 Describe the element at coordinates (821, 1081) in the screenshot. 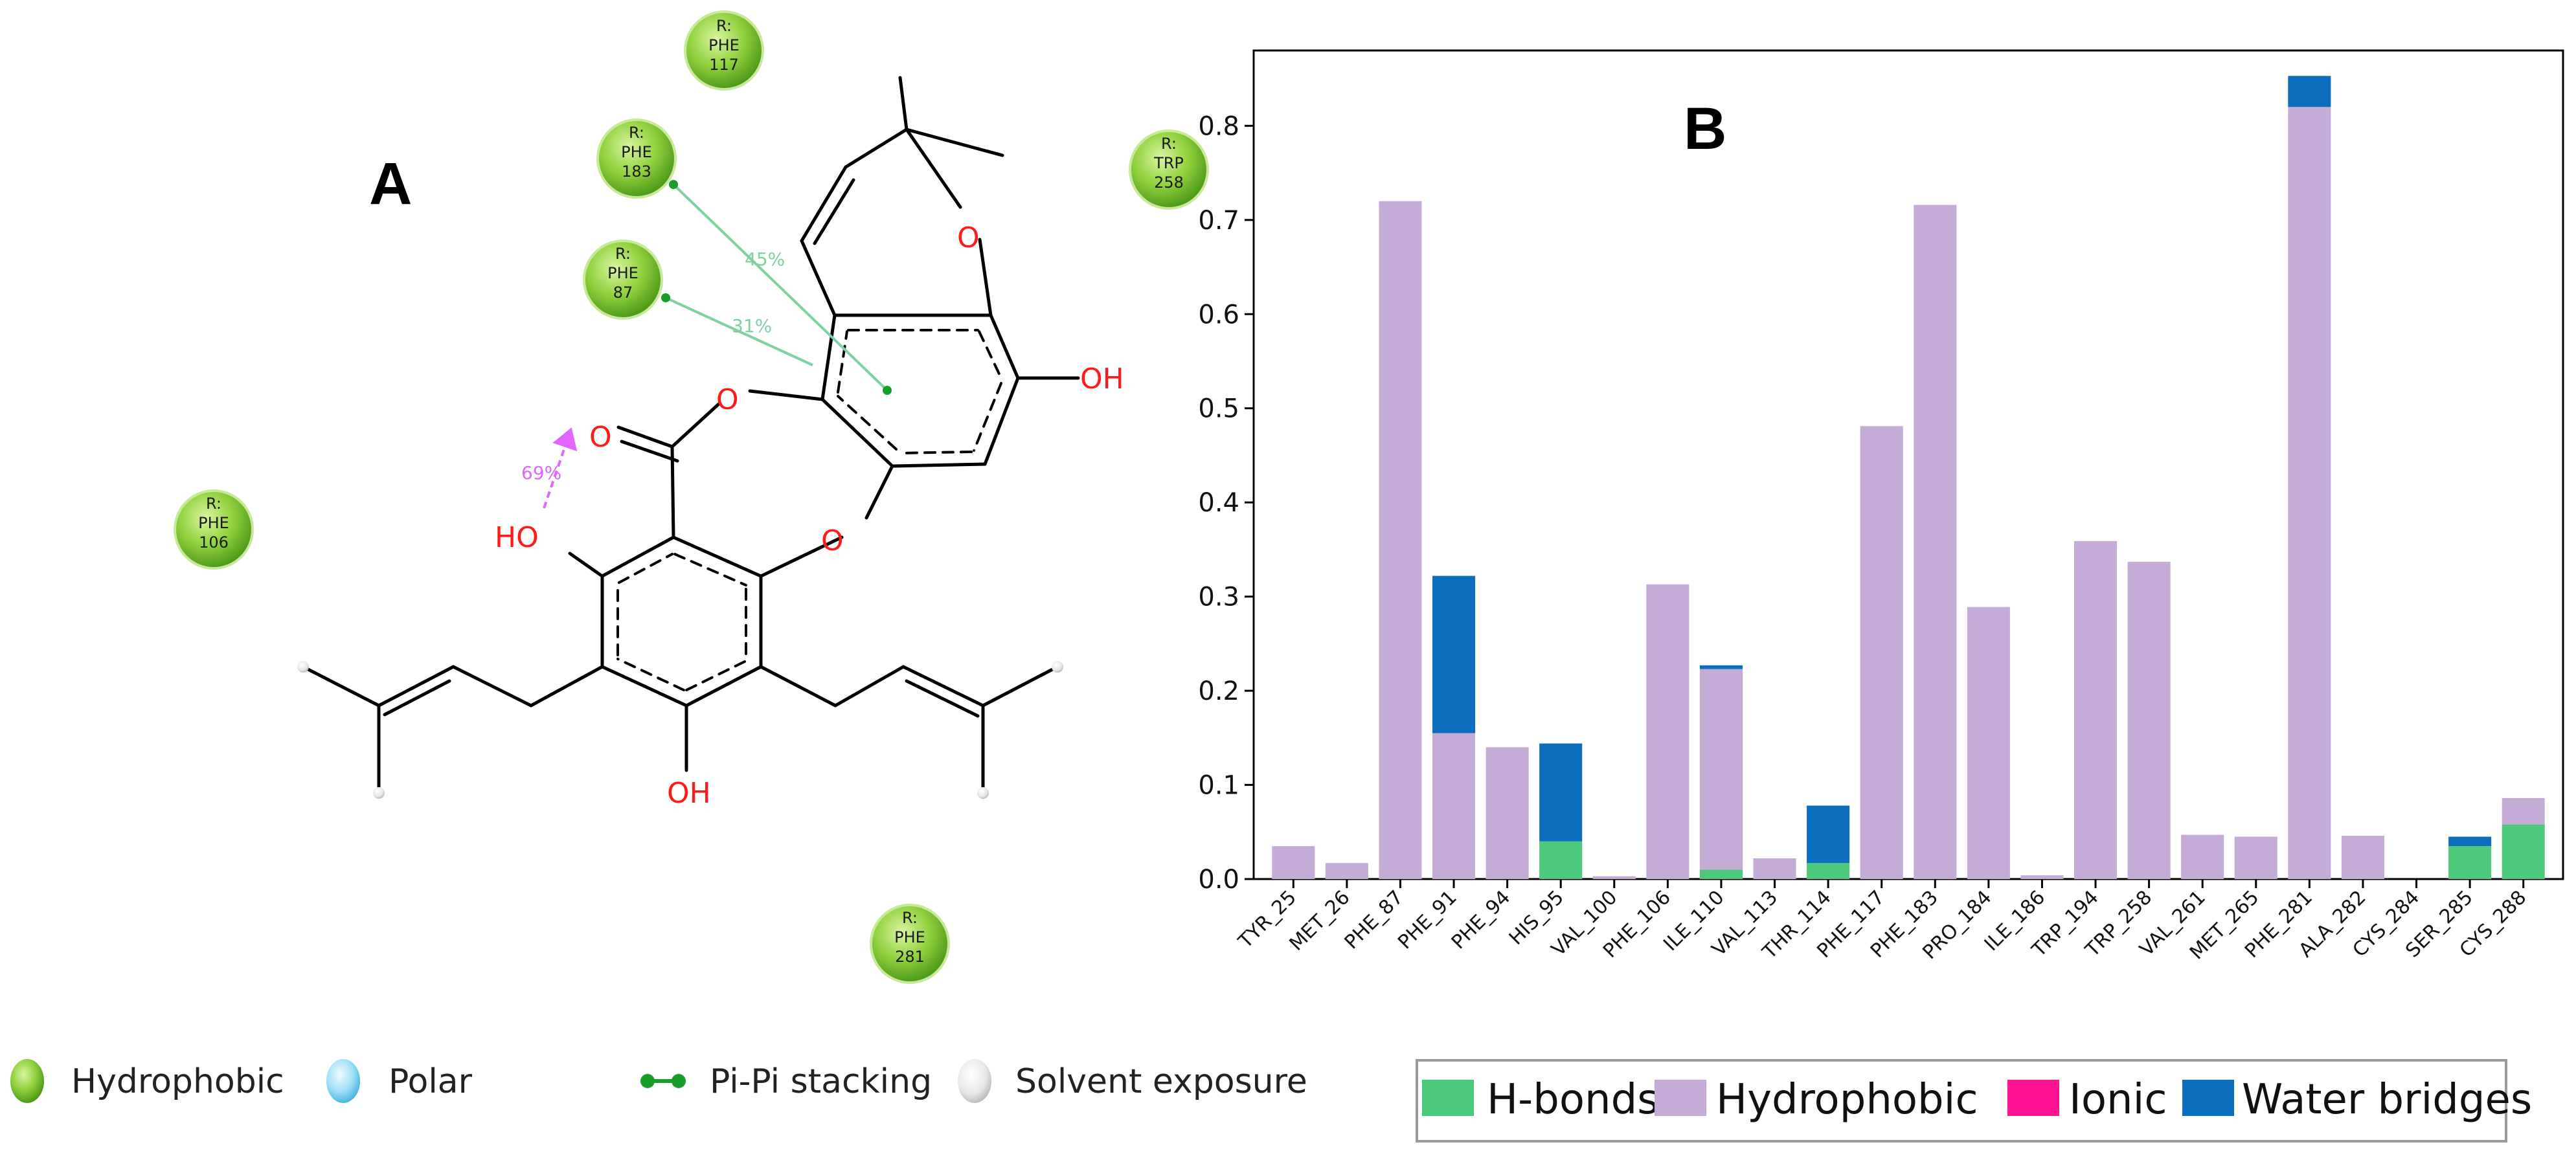

I see `legend-pipi-label: Pi-Pi stacking` at that location.